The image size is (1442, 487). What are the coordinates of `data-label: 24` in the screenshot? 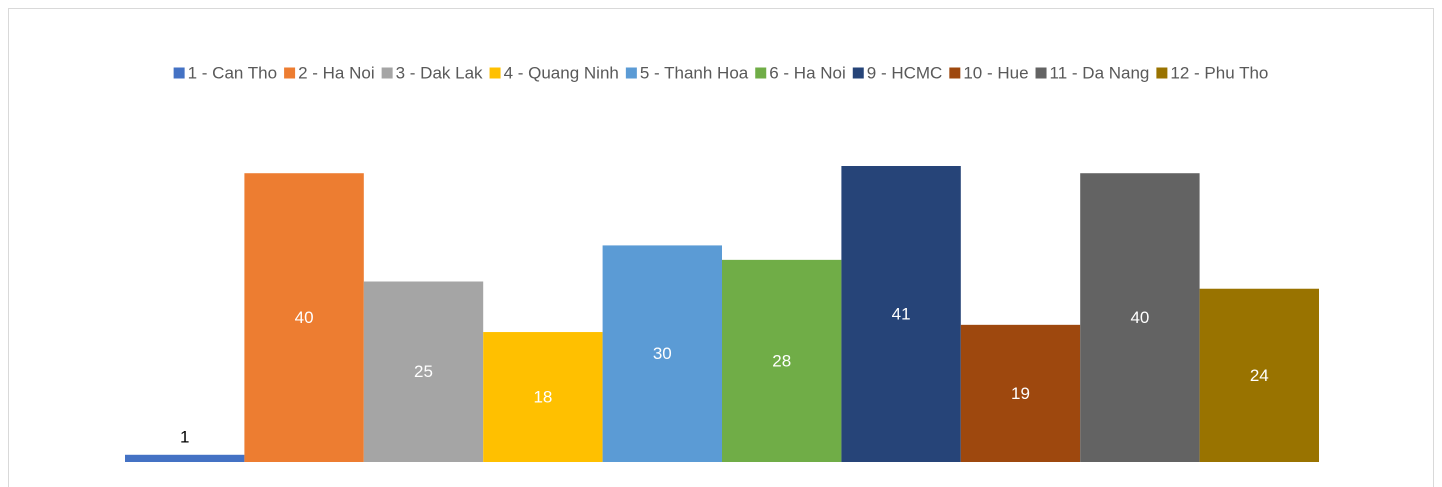 It's located at (1259, 375).